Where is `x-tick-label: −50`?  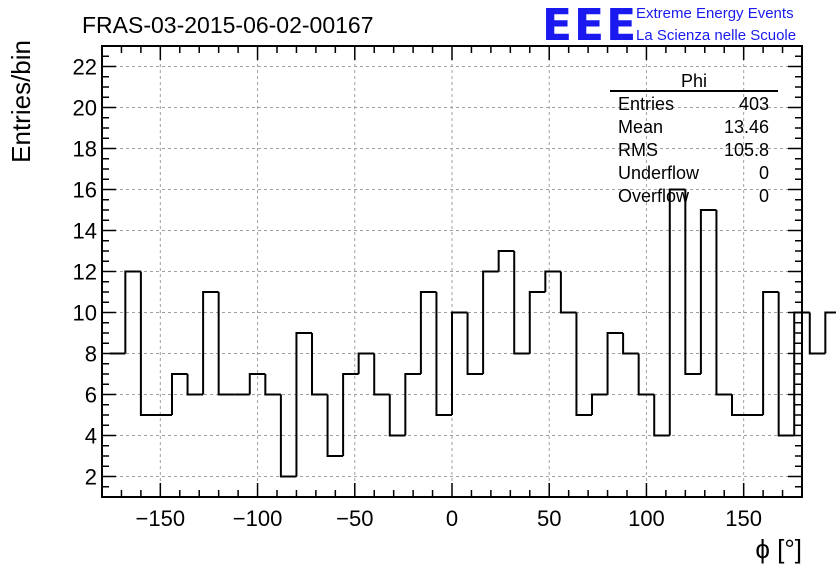
x-tick-label: −50 is located at coordinates (354, 518).